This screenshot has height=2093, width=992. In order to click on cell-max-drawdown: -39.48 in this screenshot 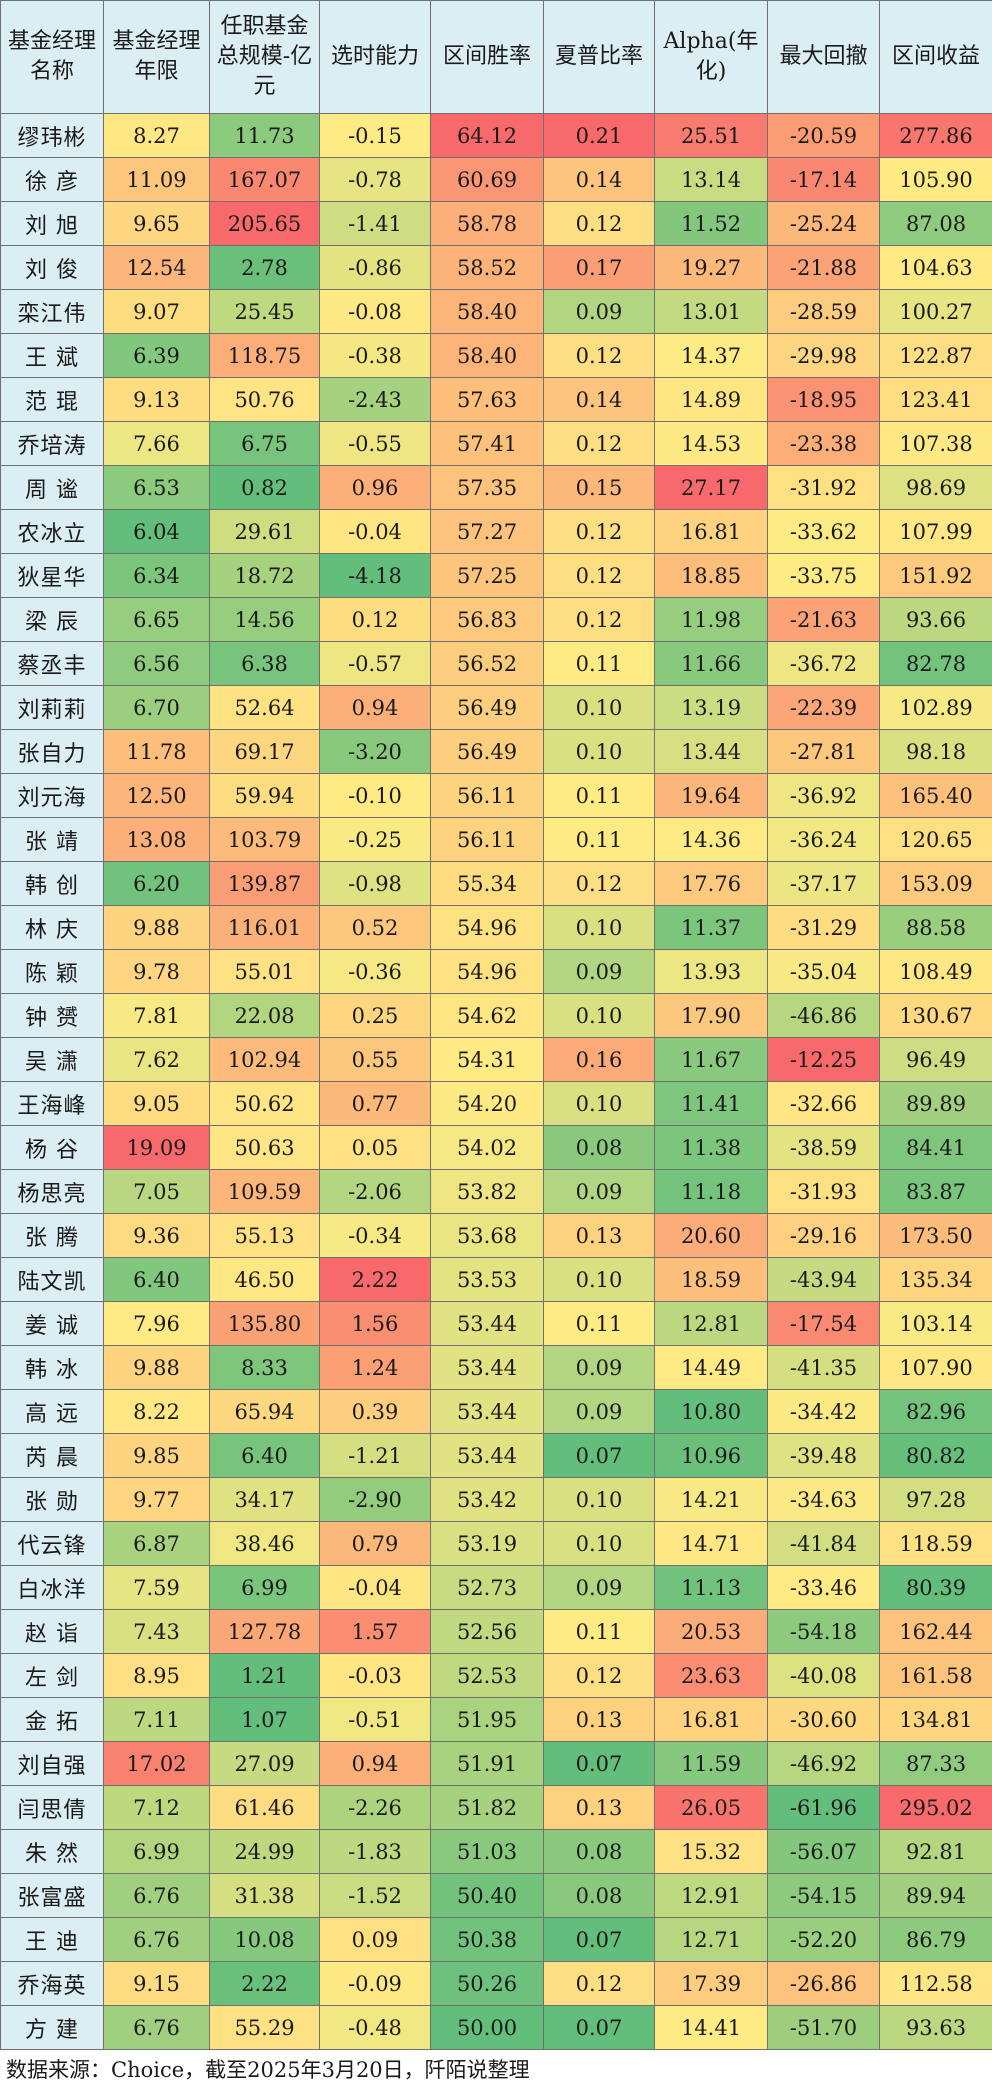, I will do `click(823, 1455)`.